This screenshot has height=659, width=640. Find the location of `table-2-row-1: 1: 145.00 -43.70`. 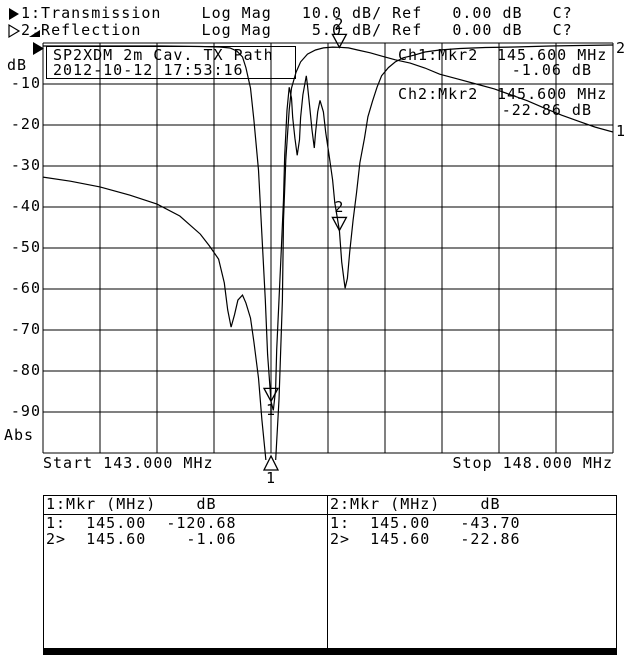

table-2-row-1: 1: 145.00 -43.70 is located at coordinates (425, 523).